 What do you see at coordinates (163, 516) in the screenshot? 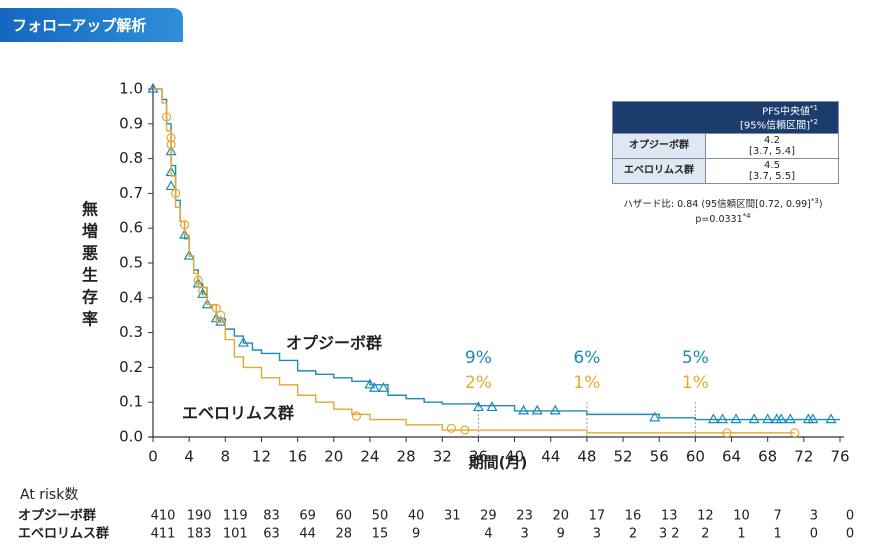
I see `at-risk-count: 410` at bounding box center [163, 516].